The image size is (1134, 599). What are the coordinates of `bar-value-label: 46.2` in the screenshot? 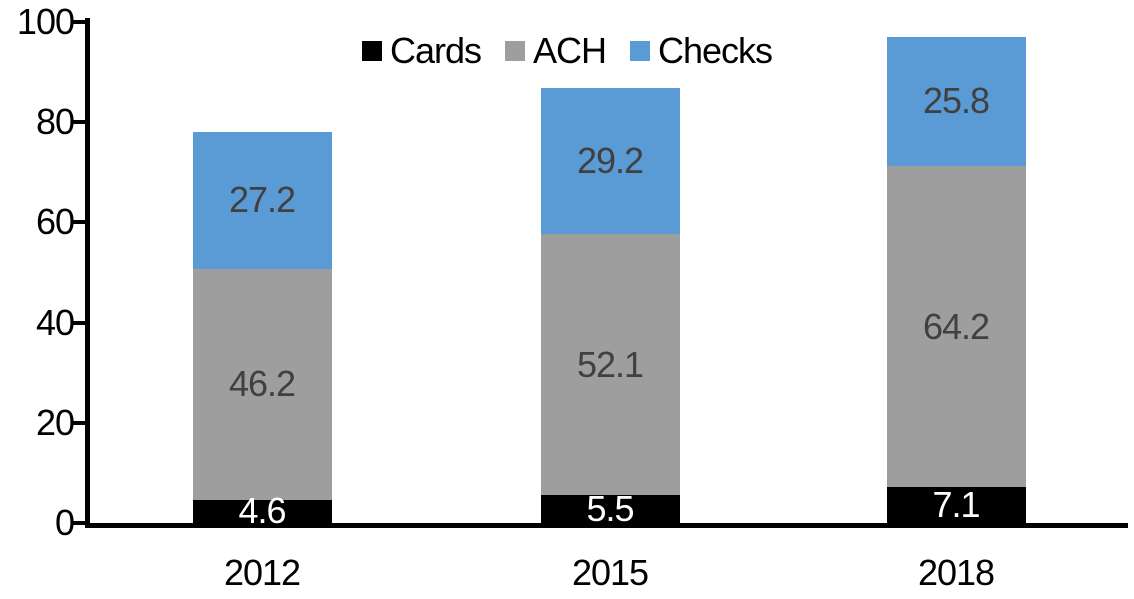 It's located at (262, 384).